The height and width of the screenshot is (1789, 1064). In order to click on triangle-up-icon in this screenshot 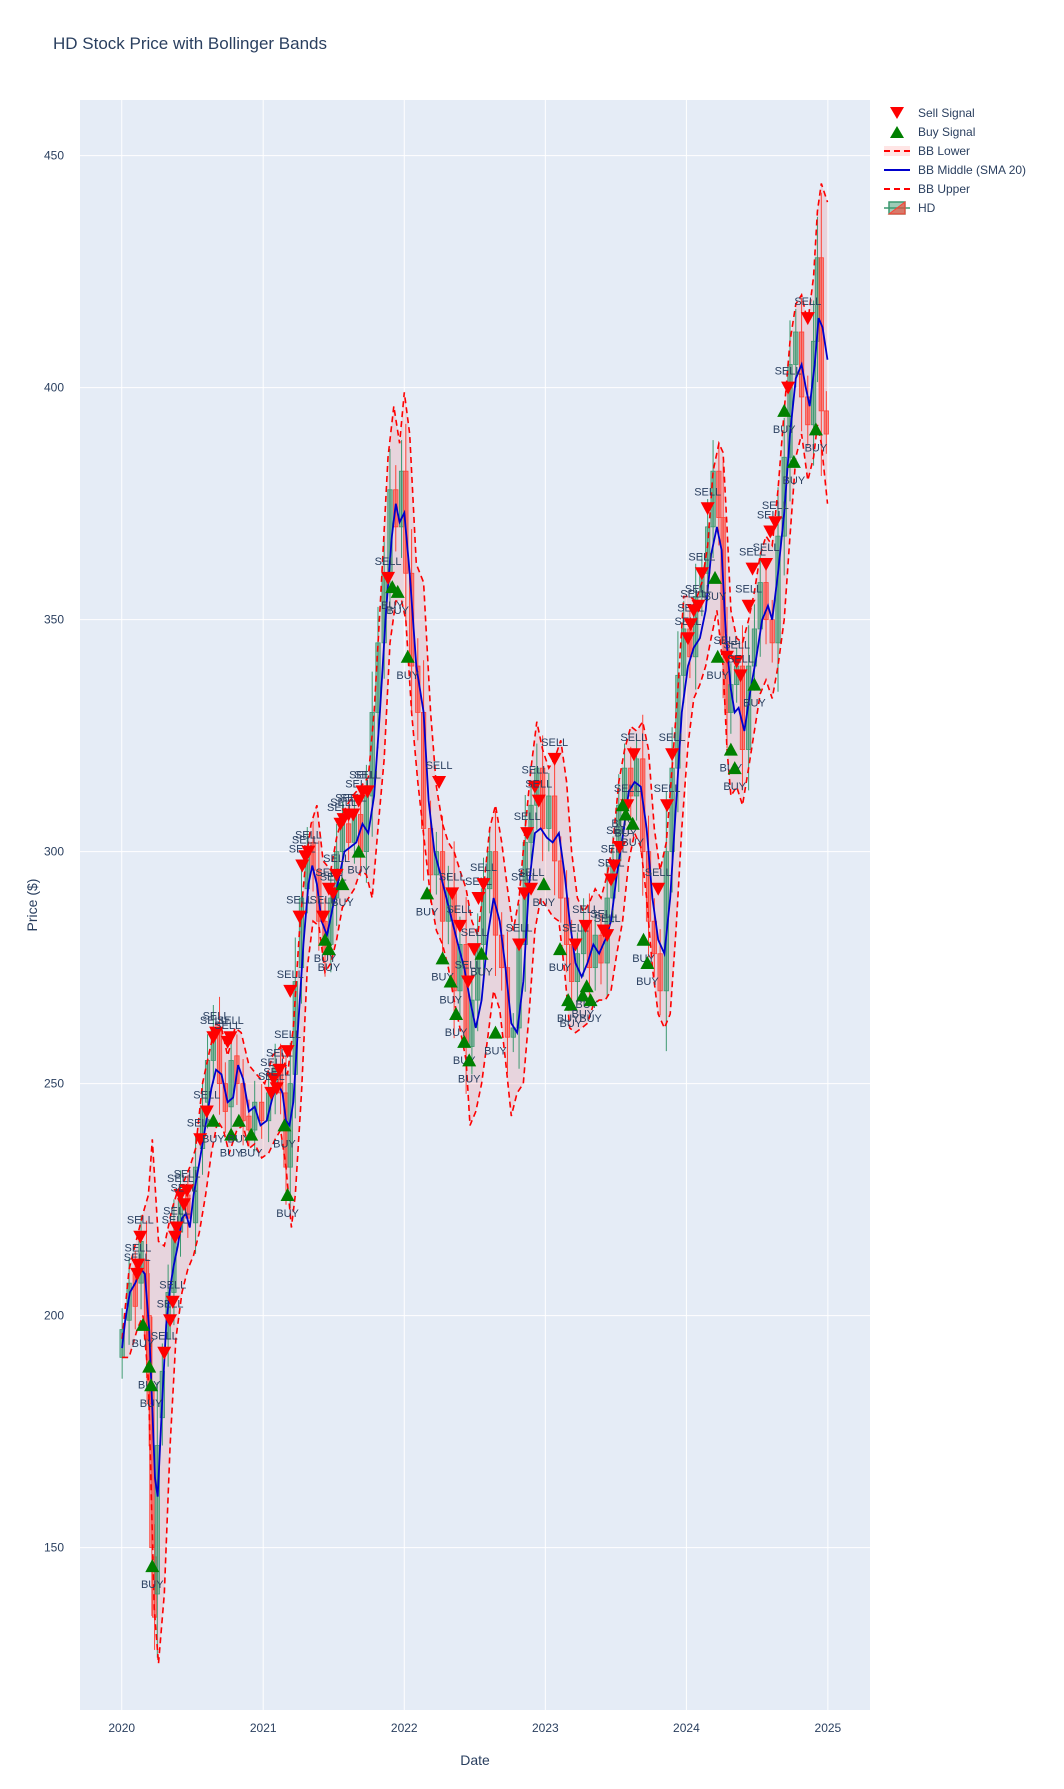, I will do `click(897, 132)`.